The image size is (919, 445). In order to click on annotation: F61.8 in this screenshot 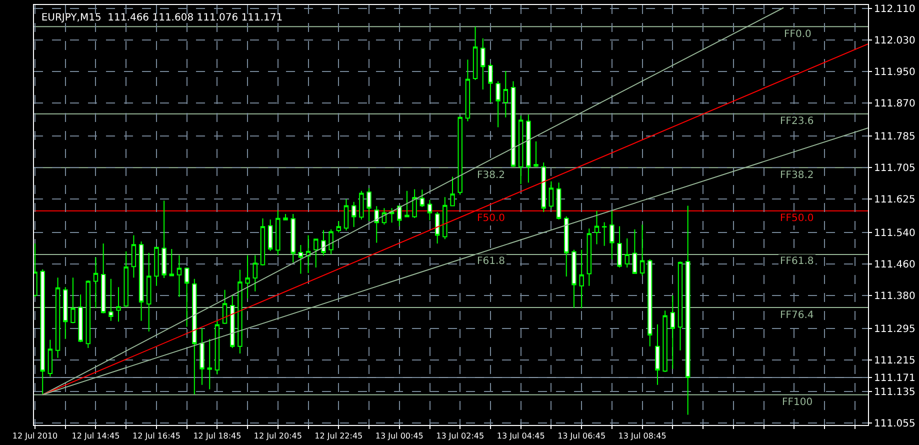, I will do `click(491, 261)`.